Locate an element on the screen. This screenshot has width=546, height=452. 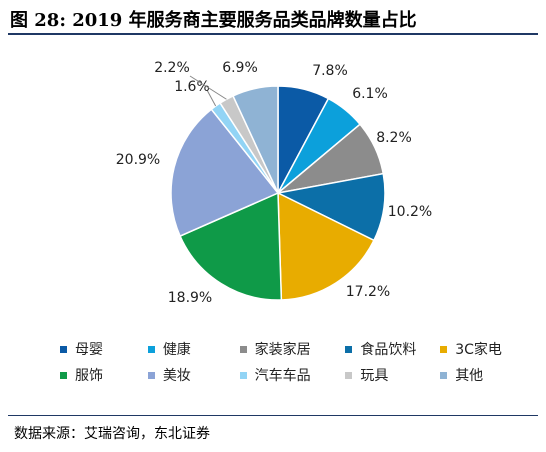
data-label-9: 2.2% is located at coordinates (172, 68).